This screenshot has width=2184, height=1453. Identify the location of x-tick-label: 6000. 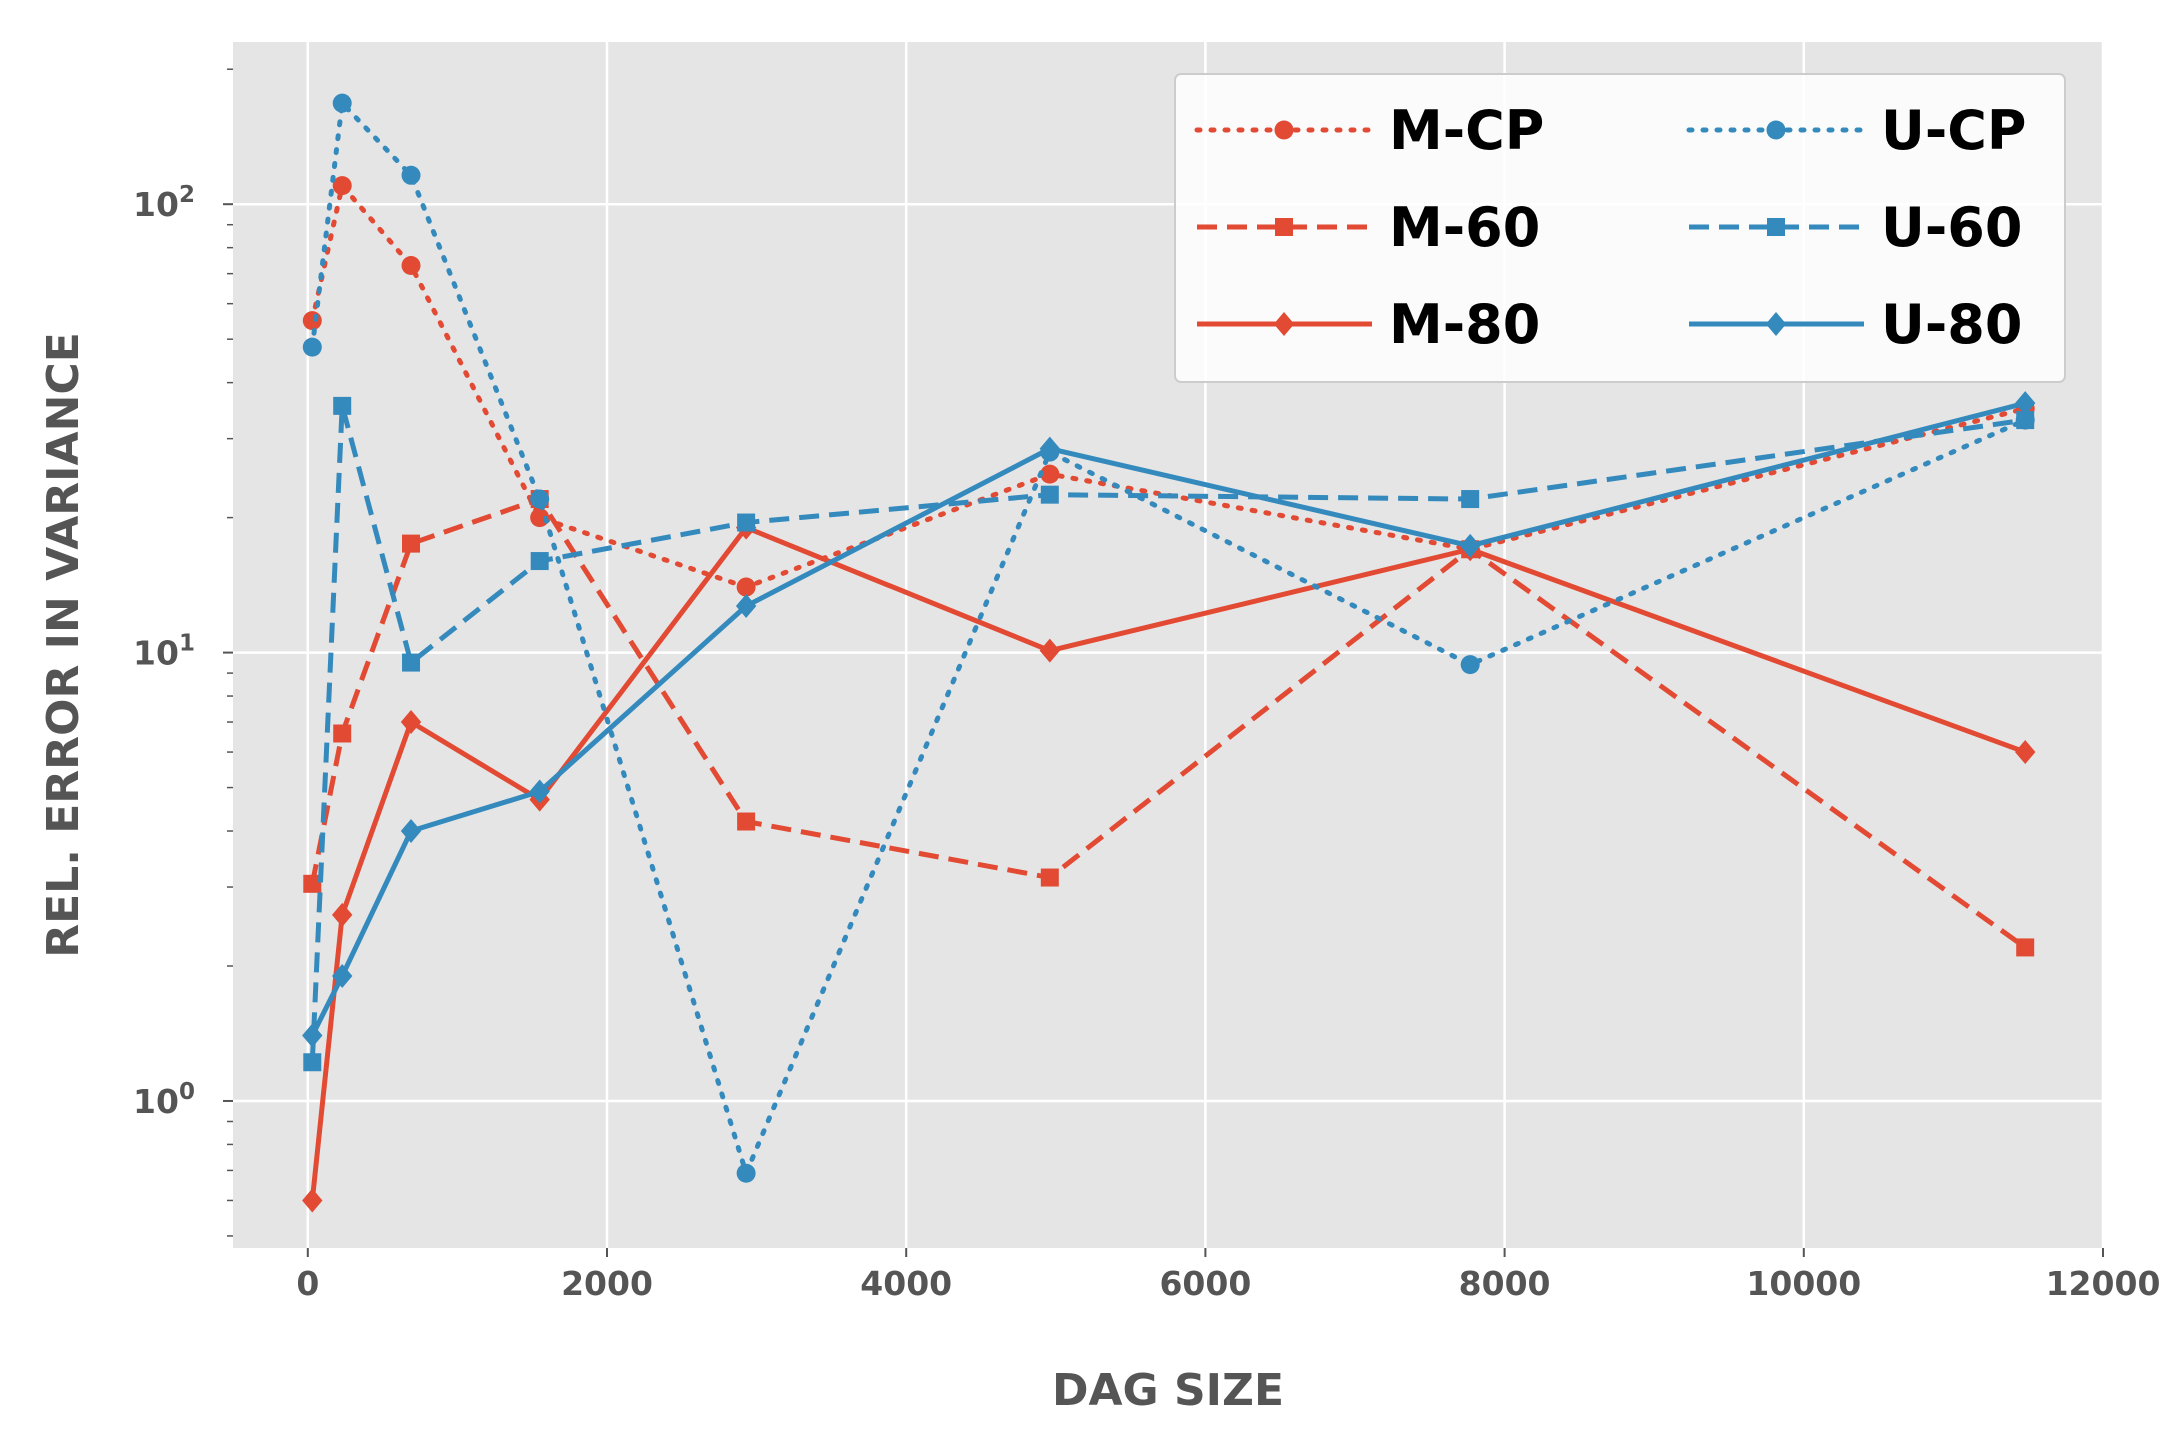
(1205, 1283).